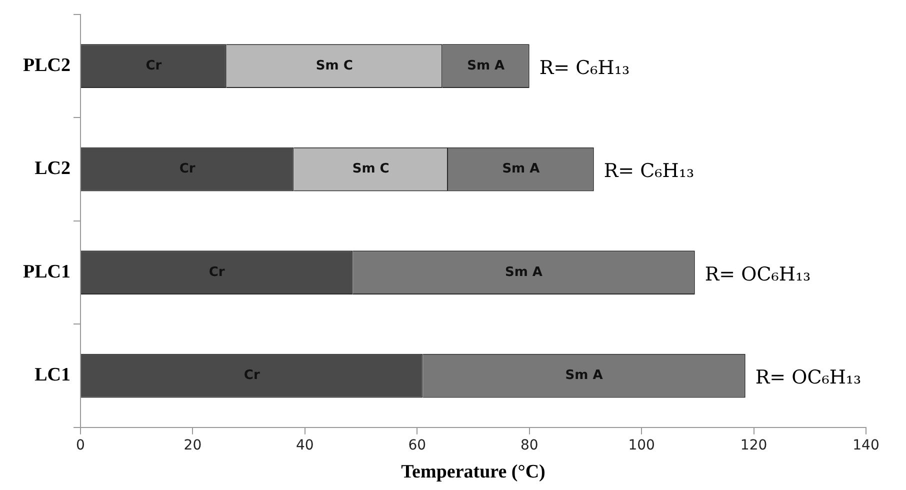 Image resolution: width=906 pixels, height=490 pixels. I want to click on x-tick-label: 60, so click(417, 445).